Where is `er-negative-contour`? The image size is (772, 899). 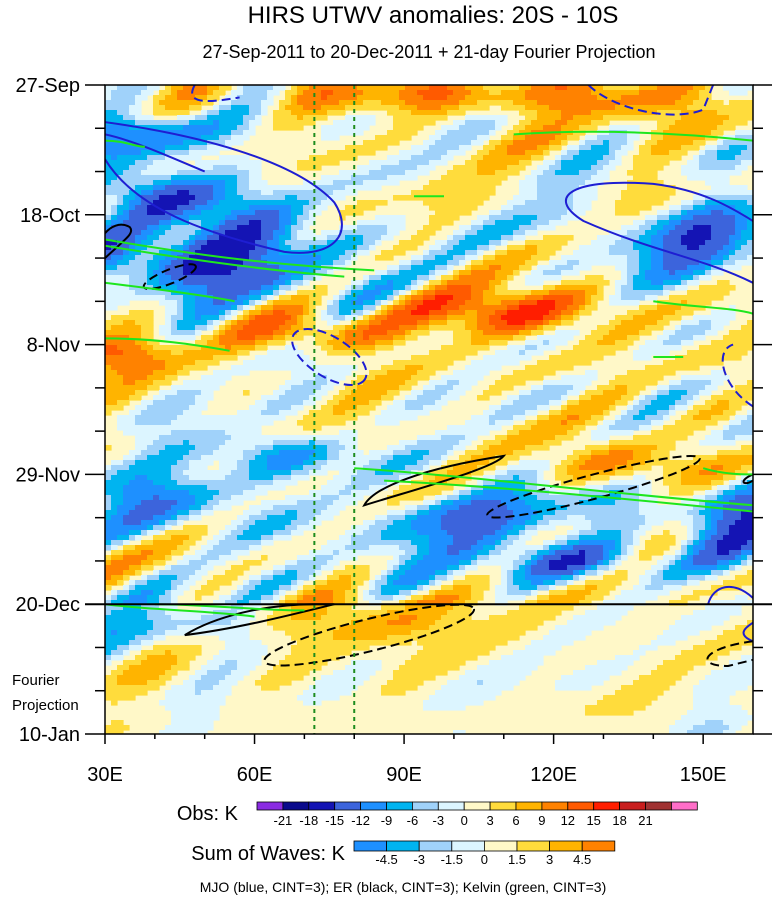 er-negative-contour is located at coordinates (729, 654).